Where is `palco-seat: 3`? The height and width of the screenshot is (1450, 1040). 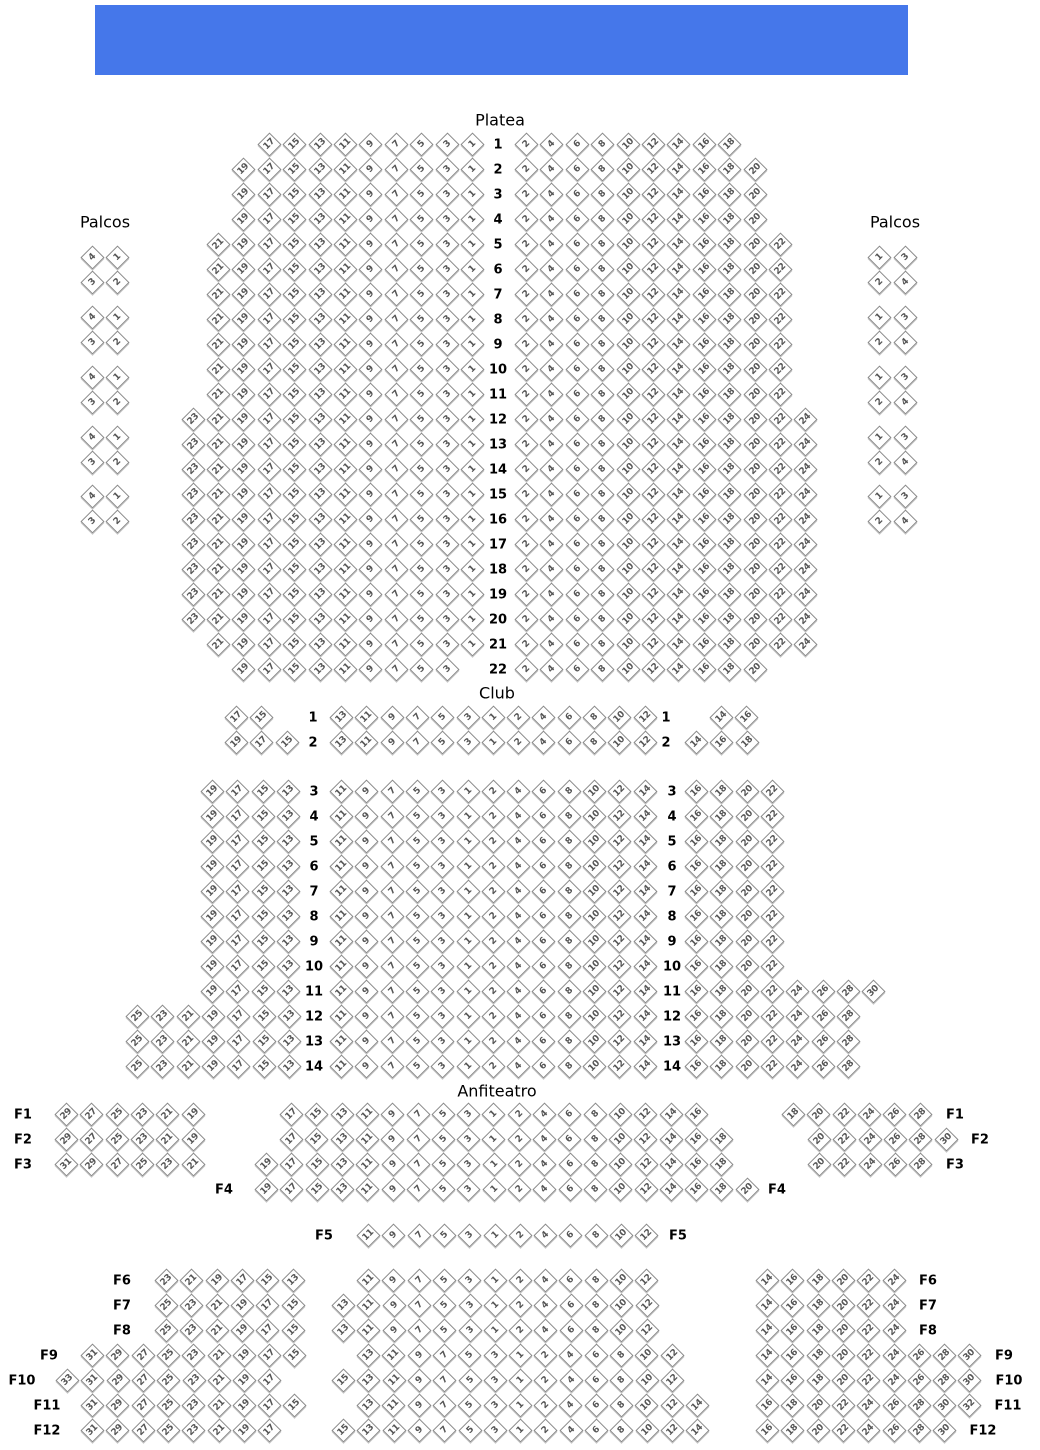
palco-seat: 3 is located at coordinates (92, 521).